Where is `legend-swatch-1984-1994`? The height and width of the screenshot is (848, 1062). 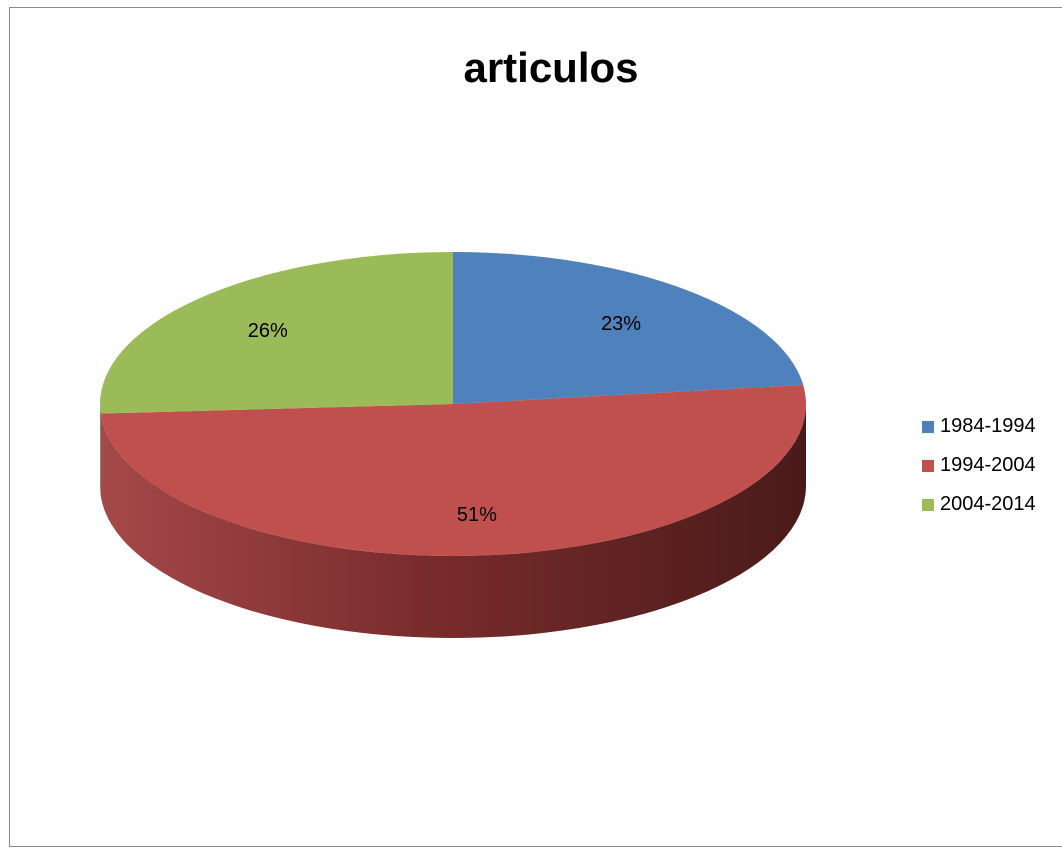 legend-swatch-1984-1994 is located at coordinates (928, 426).